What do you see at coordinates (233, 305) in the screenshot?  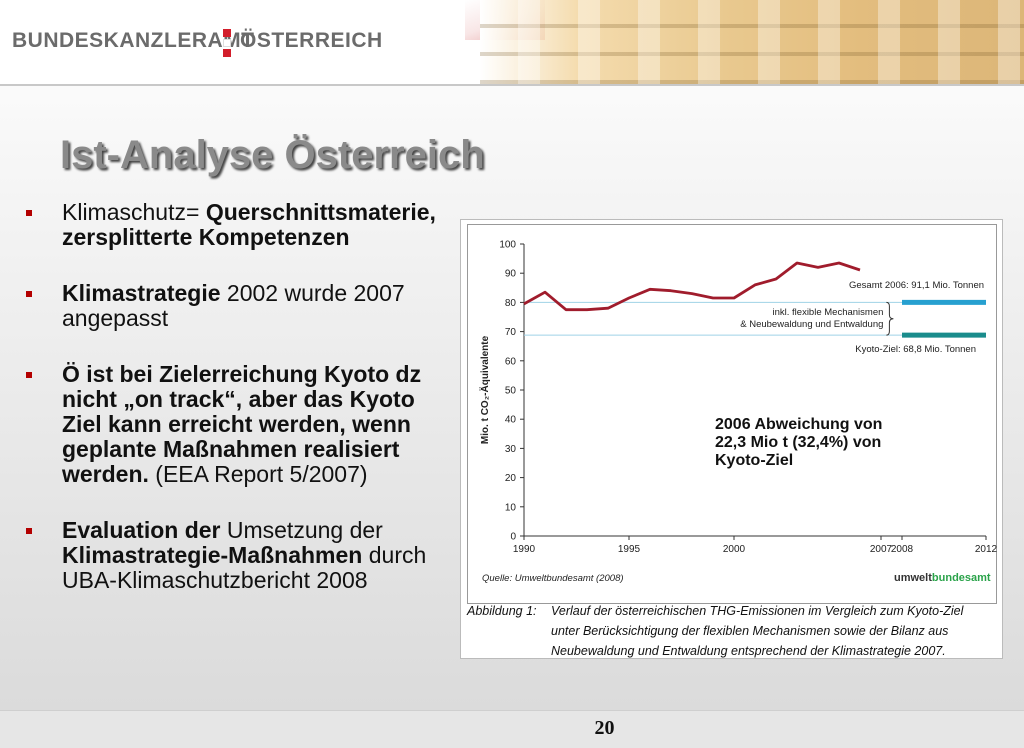 I see `bullet-text: 2002 wurde 2007 angepasst` at bounding box center [233, 305].